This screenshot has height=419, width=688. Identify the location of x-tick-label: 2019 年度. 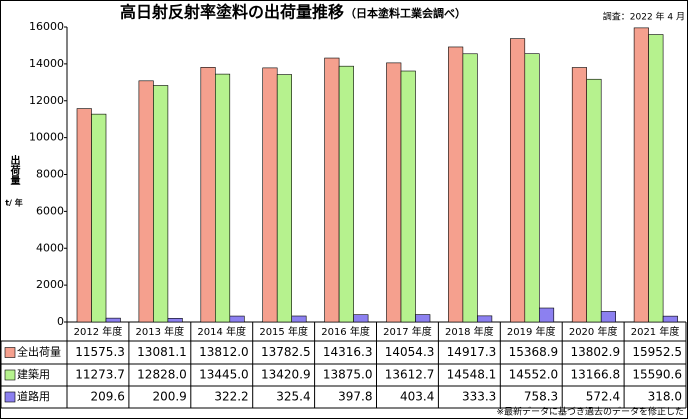
(531, 331).